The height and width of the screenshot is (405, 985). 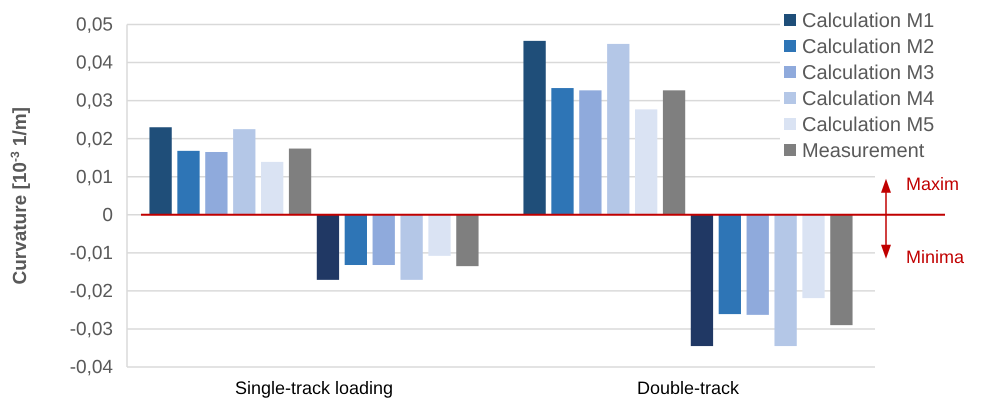 What do you see at coordinates (91, 329) in the screenshot?
I see `y-tick-label: -0,03` at bounding box center [91, 329].